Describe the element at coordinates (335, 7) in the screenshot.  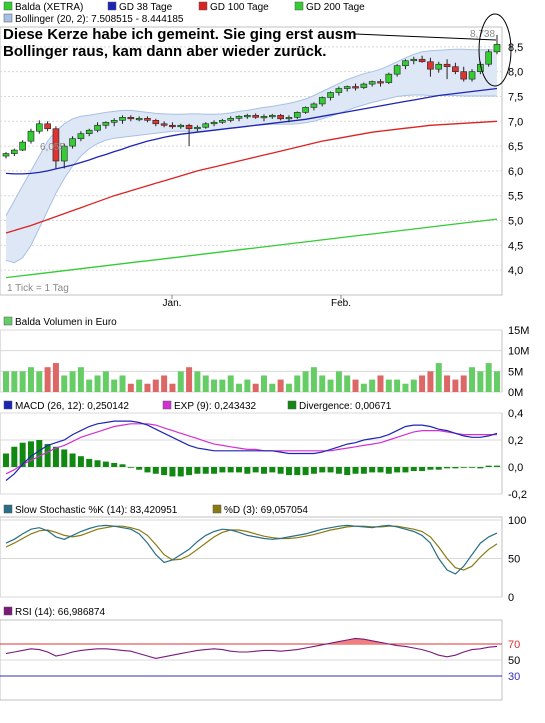
I see `legend-gd200: GD 200 Tage` at that location.